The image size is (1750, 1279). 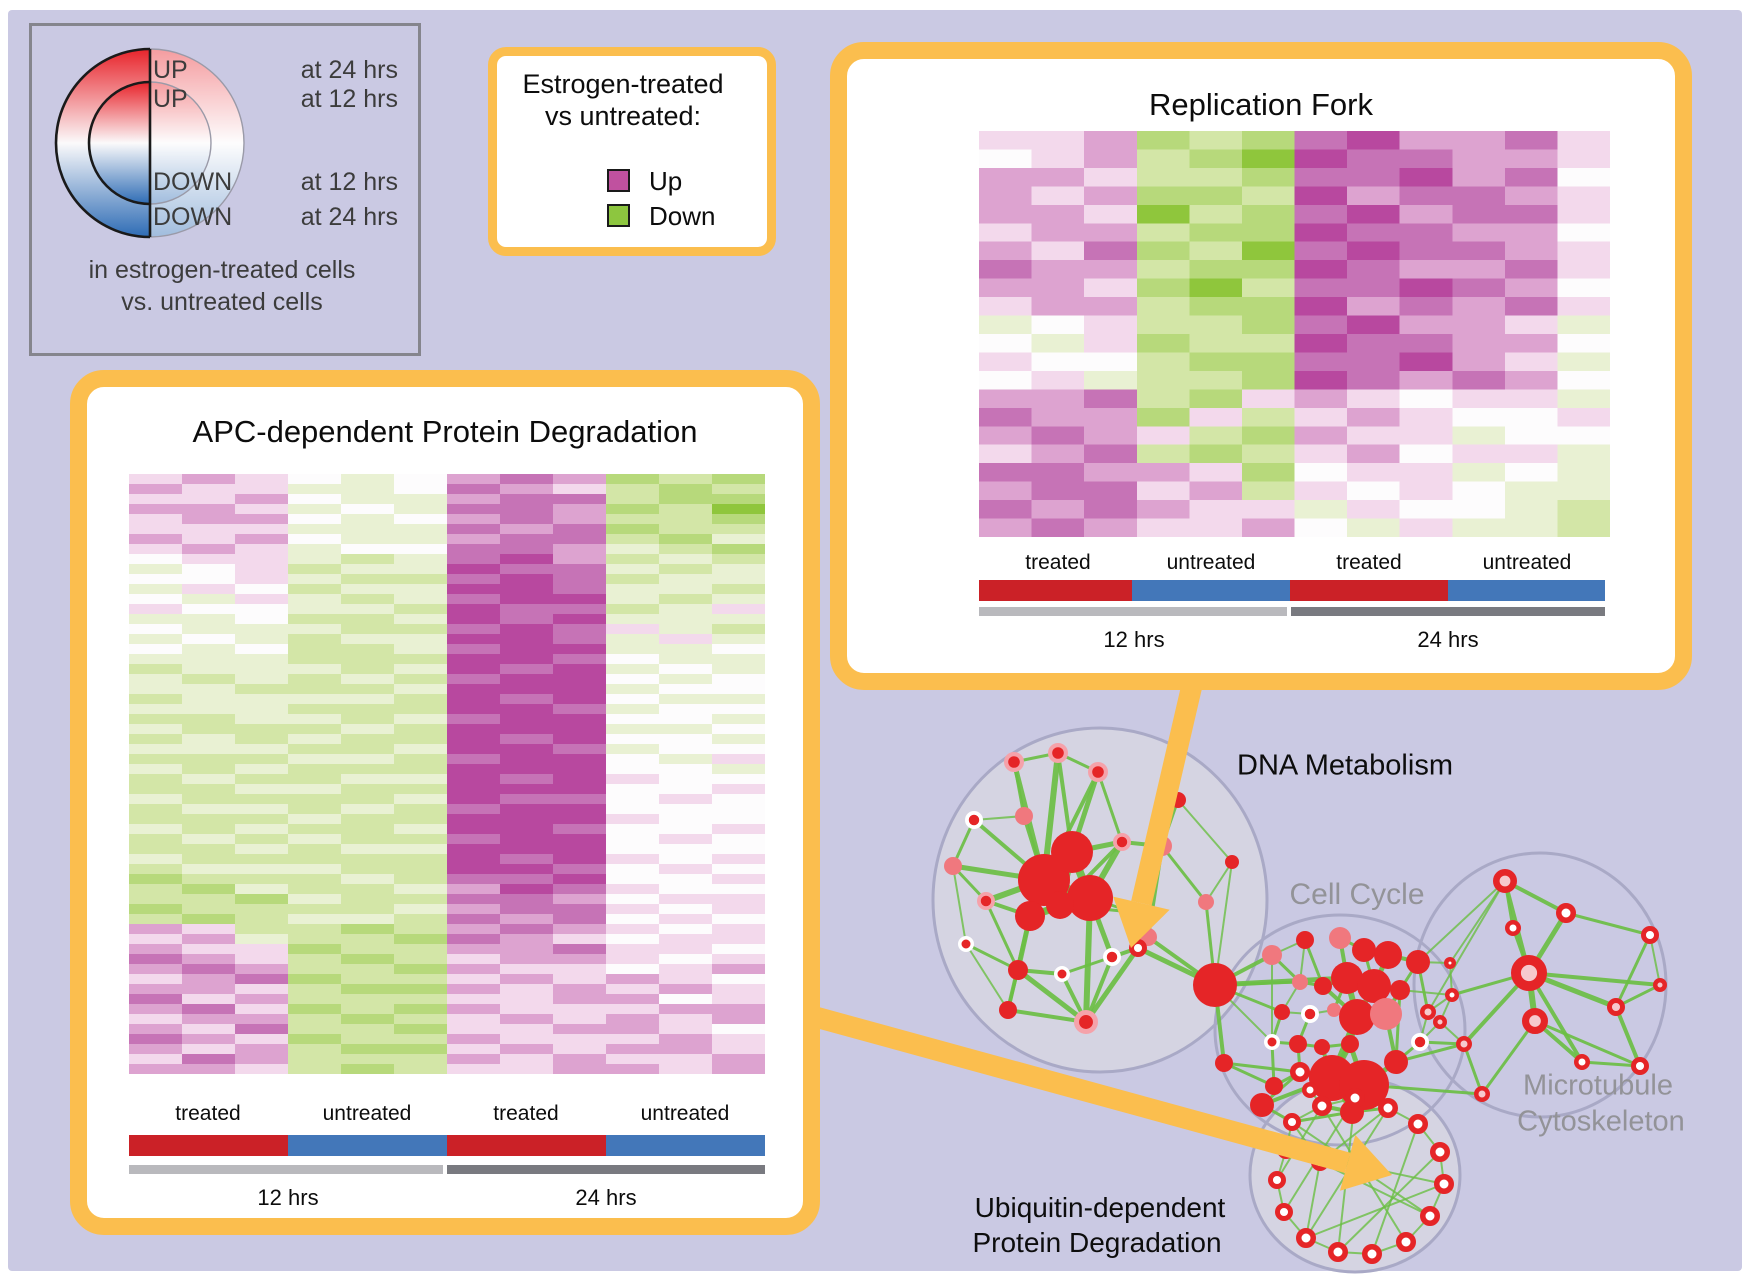 What do you see at coordinates (623, 116) in the screenshot?
I see `color-key-title-line2: vs untreated:` at bounding box center [623, 116].